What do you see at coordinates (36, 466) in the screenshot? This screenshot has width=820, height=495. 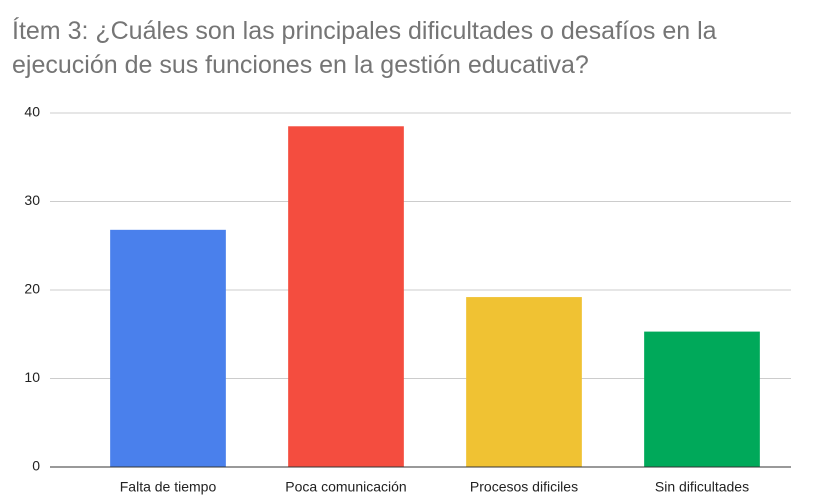 I see `y-tick-label: 0` at bounding box center [36, 466].